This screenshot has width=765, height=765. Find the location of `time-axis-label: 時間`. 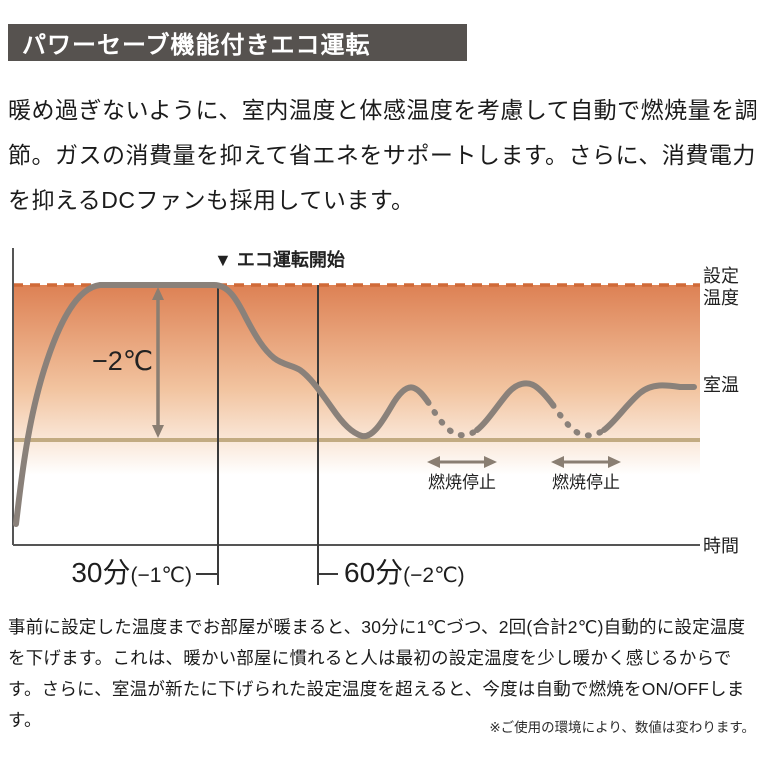

time-axis-label: 時間 is located at coordinates (721, 546).